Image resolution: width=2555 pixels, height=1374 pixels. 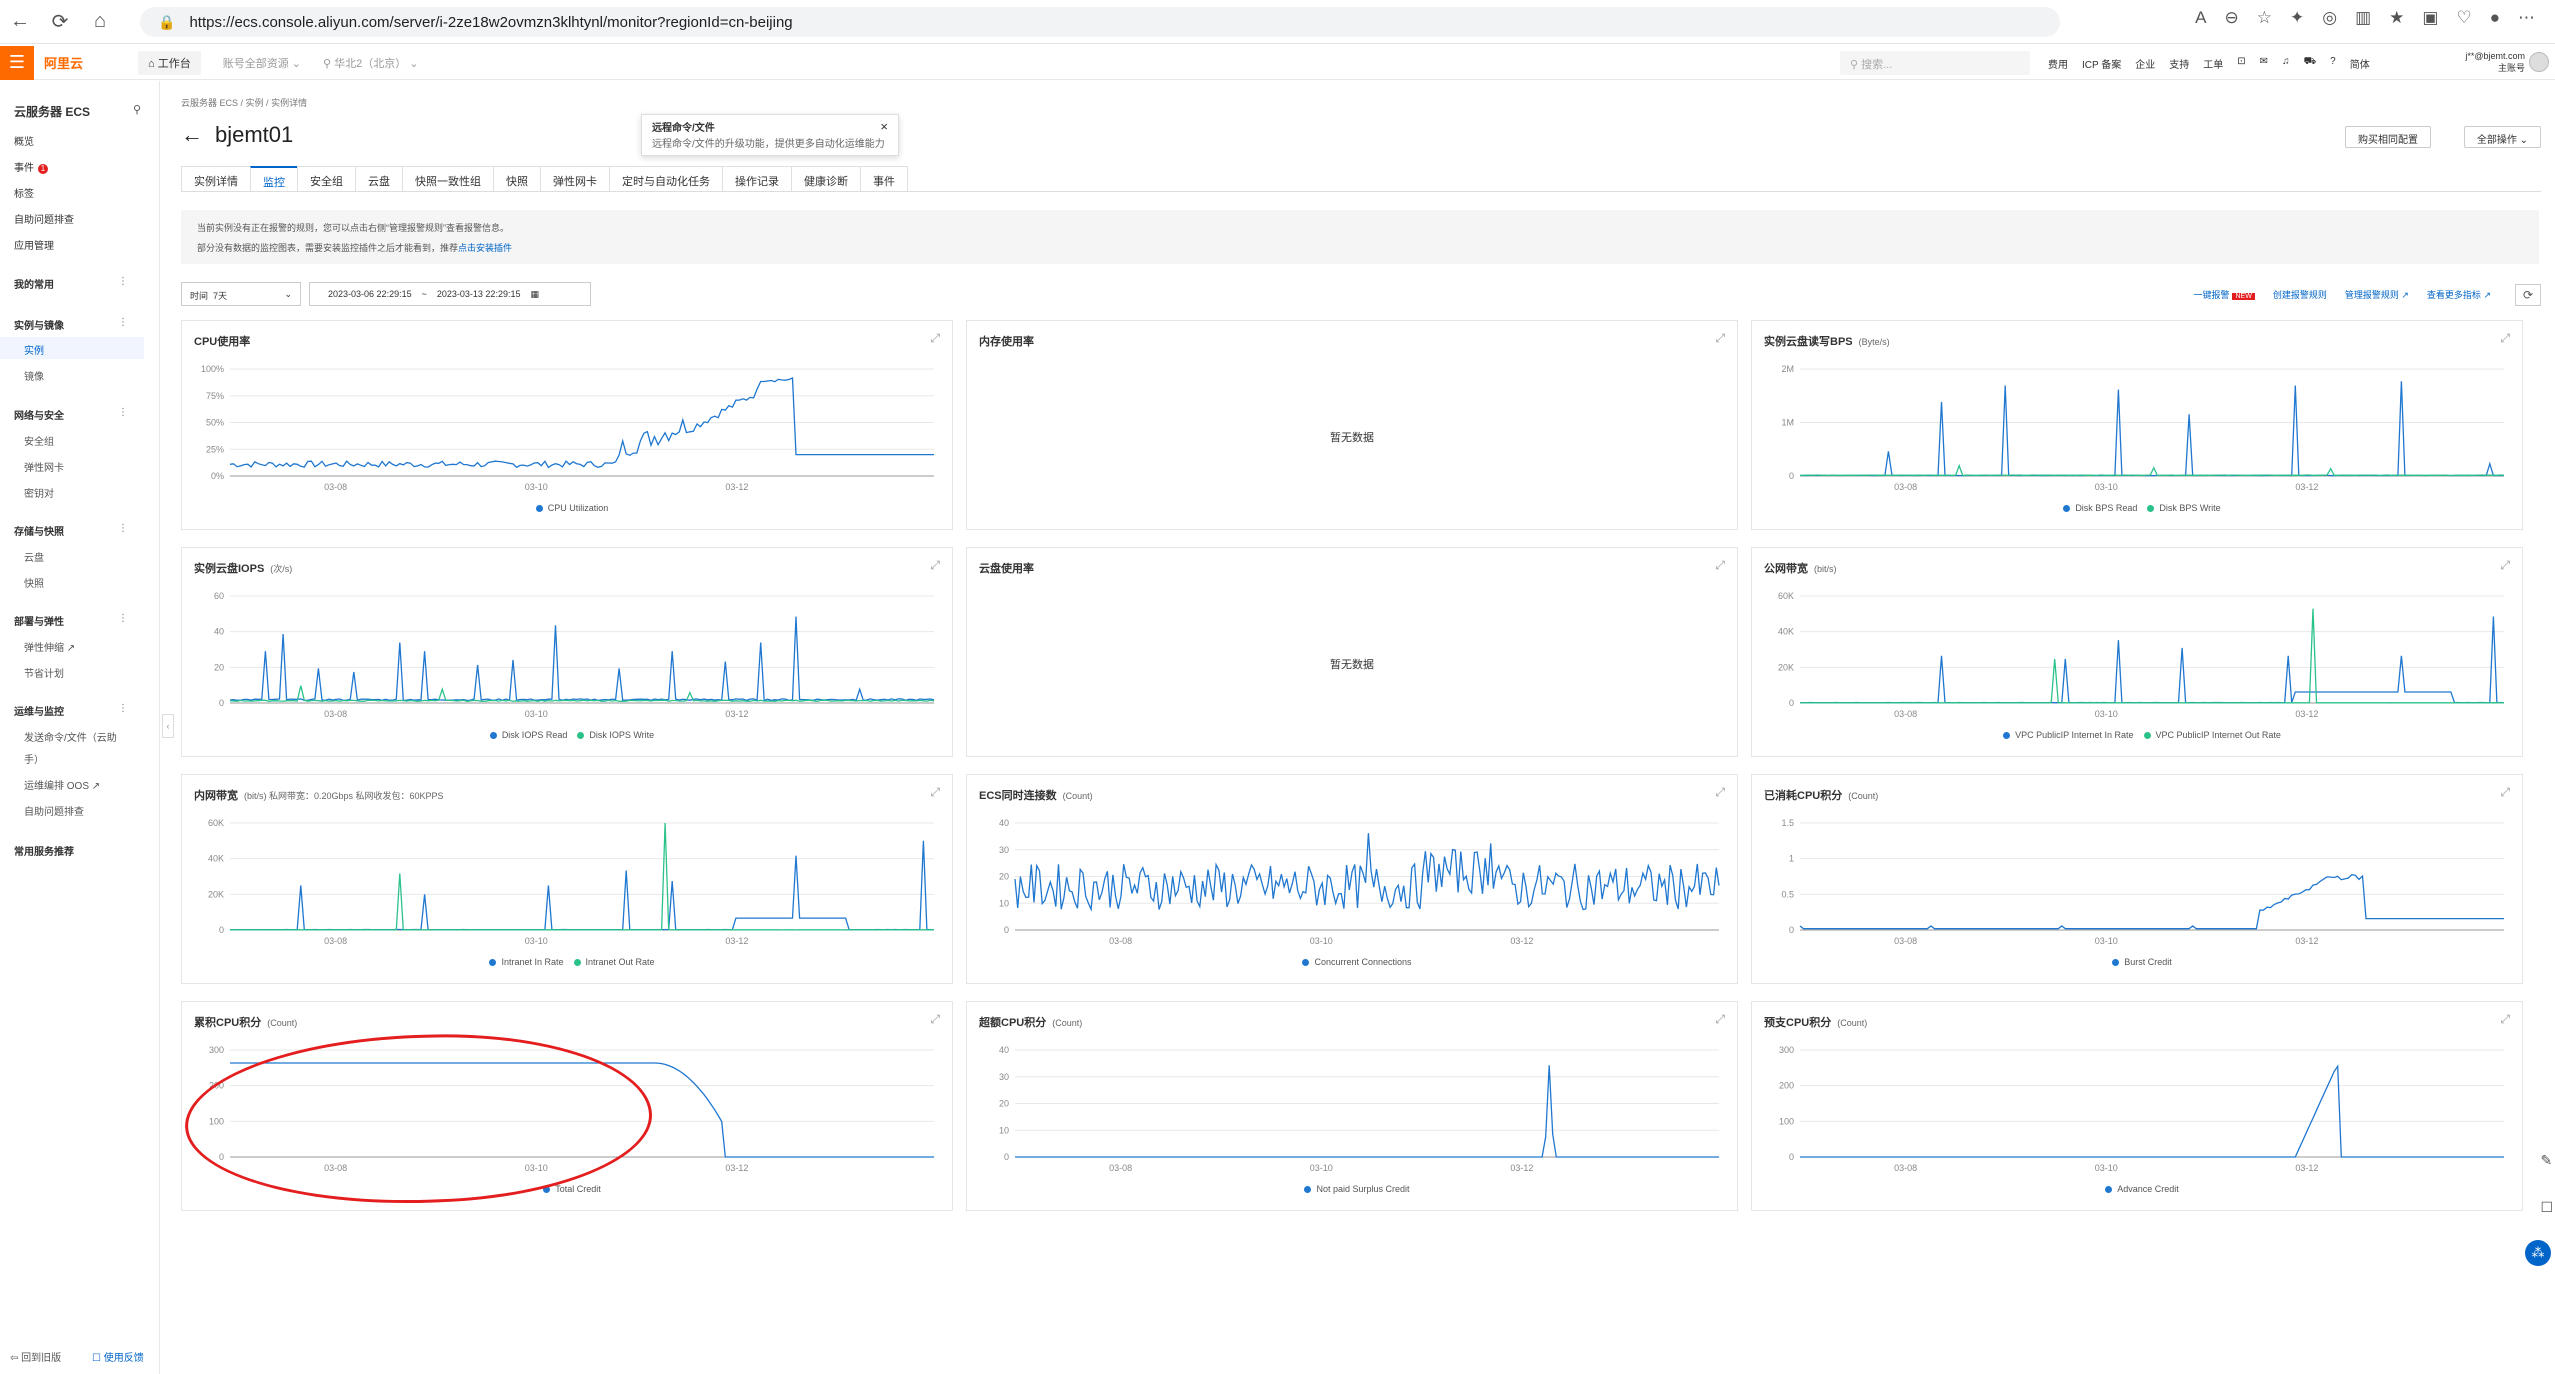 What do you see at coordinates (241, 294) in the screenshot?
I see `time-range-select: 时间 7天 ⌄` at bounding box center [241, 294].